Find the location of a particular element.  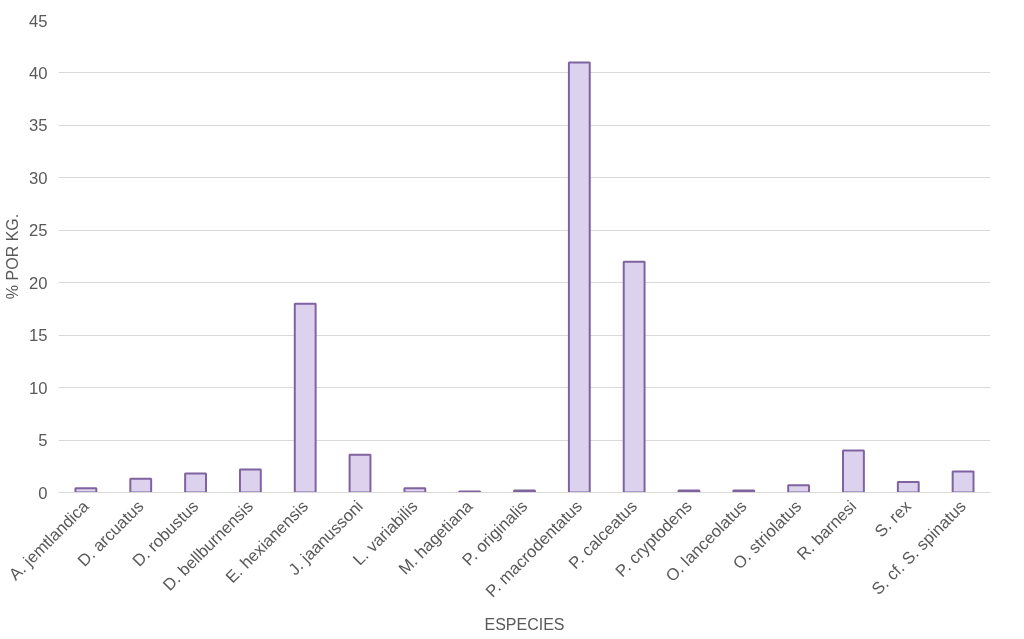

y-axis-title: % POR KG. is located at coordinates (12, 256).